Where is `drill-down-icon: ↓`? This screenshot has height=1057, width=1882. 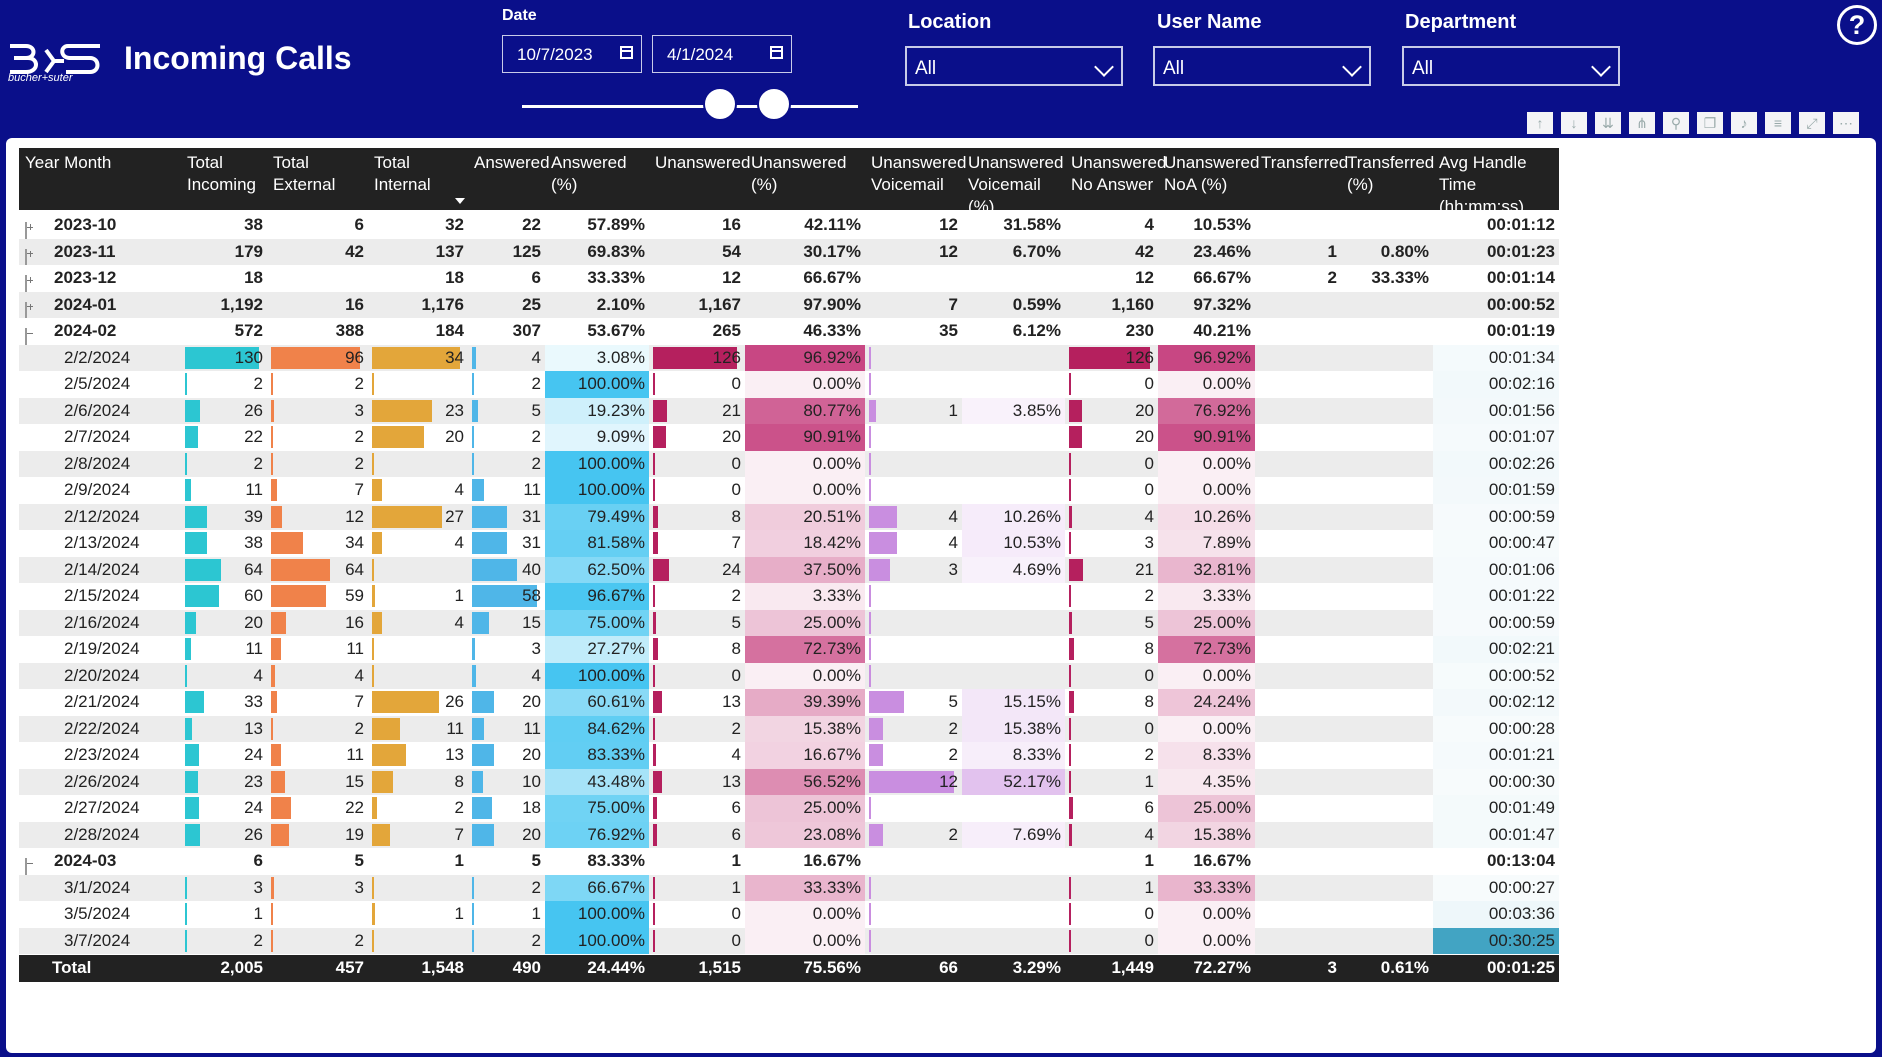
drill-down-icon: ↓ is located at coordinates (1574, 123).